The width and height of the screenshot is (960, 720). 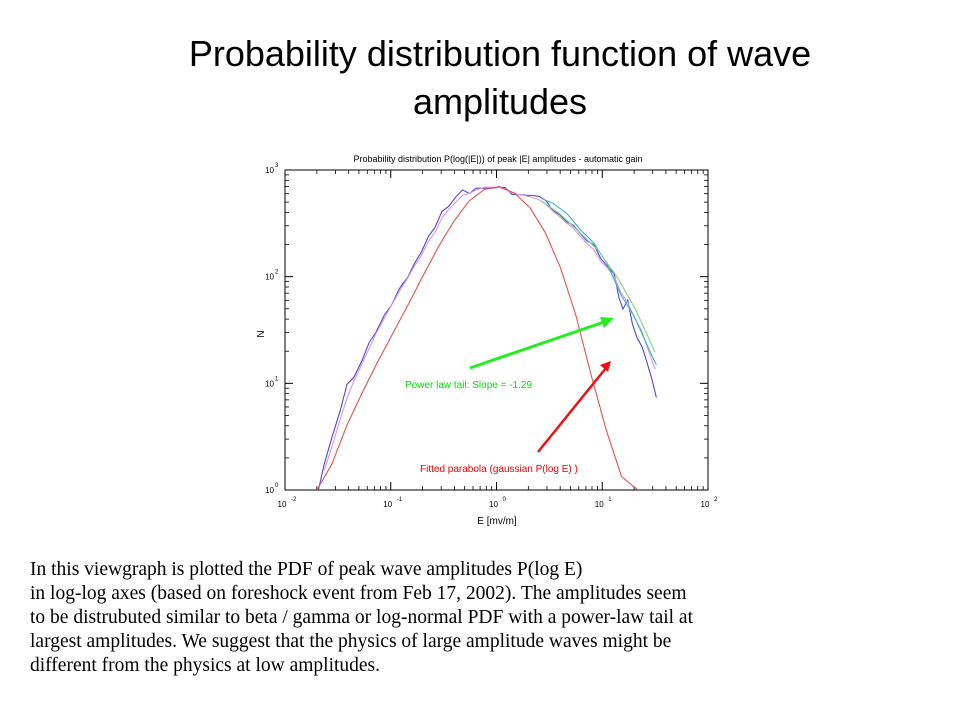 What do you see at coordinates (277, 273) in the screenshot?
I see `y-tick-exponent: 2` at bounding box center [277, 273].